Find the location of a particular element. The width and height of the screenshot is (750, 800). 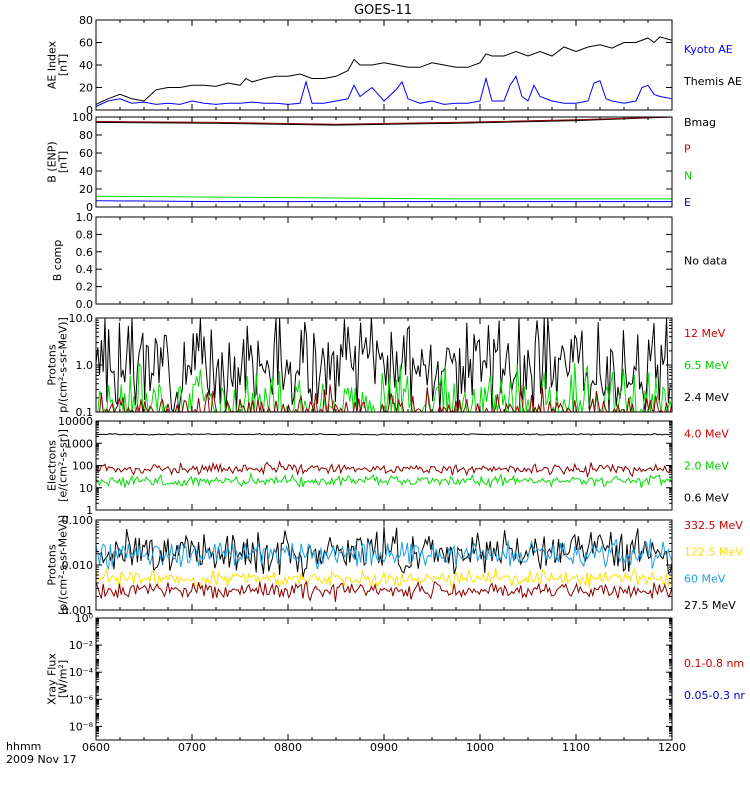

legend-label: P is located at coordinates (687, 149).